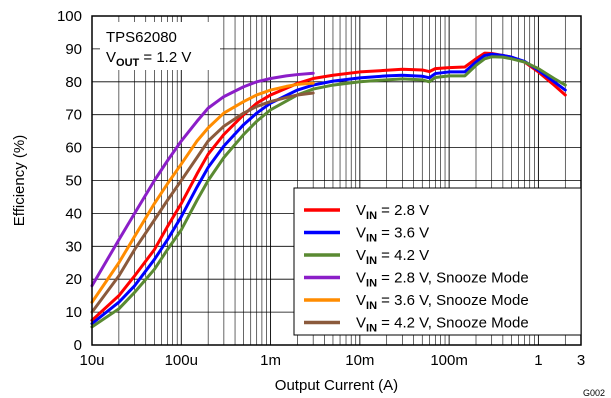 The height and width of the screenshot is (398, 611). What do you see at coordinates (78, 345) in the screenshot?
I see `y-tick-label: 0` at bounding box center [78, 345].